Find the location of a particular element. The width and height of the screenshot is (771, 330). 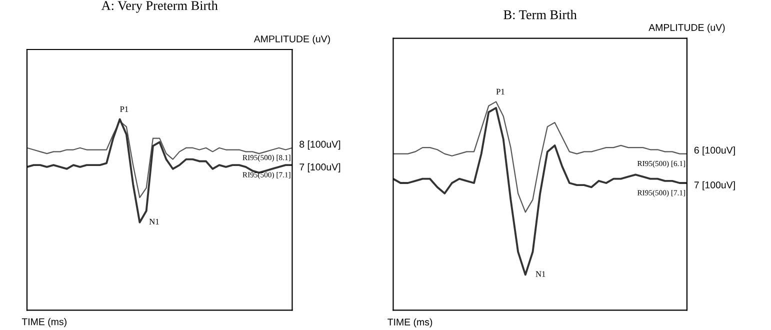

chart-title: A: Very Preterm Birth is located at coordinates (159, 6).